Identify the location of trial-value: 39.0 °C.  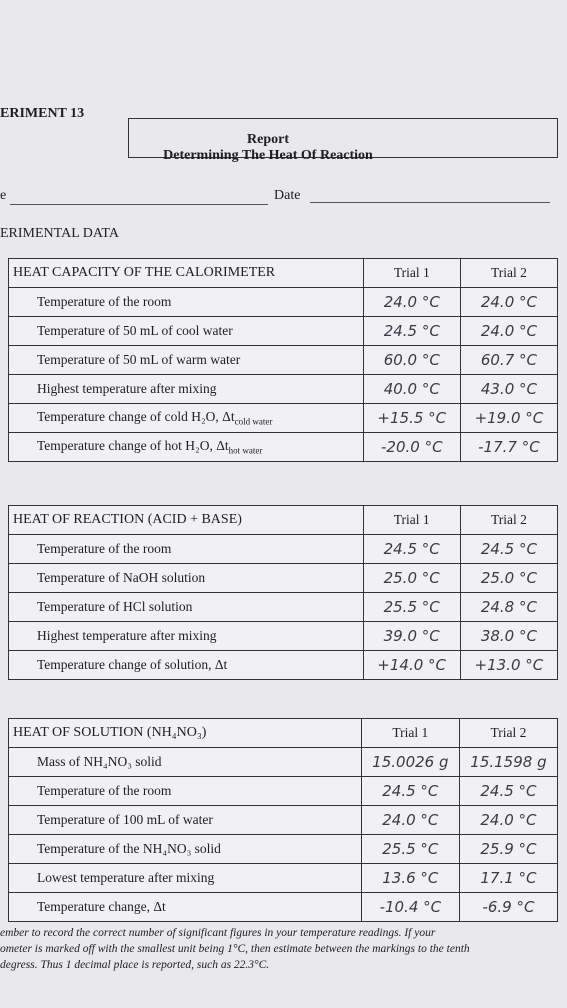
(411, 636).